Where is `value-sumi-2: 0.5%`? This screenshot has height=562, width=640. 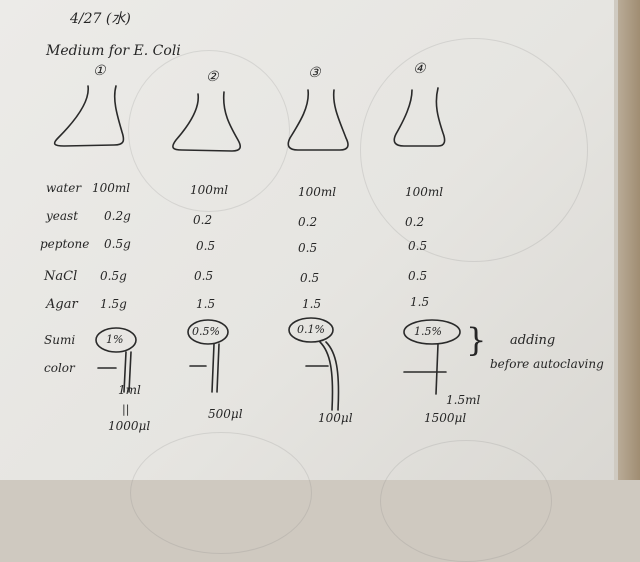 value-sumi-2: 0.5% is located at coordinates (206, 331).